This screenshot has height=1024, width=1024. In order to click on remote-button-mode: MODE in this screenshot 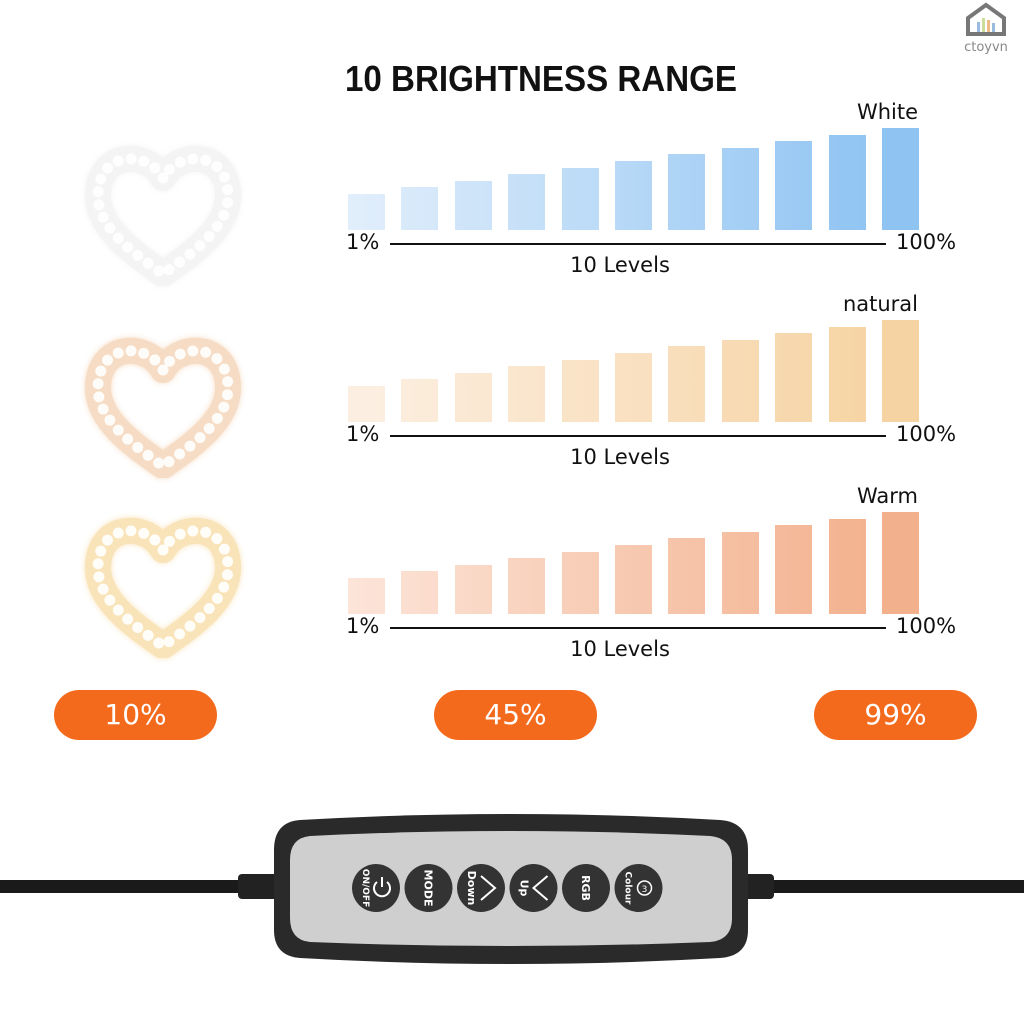, I will do `click(428, 888)`.